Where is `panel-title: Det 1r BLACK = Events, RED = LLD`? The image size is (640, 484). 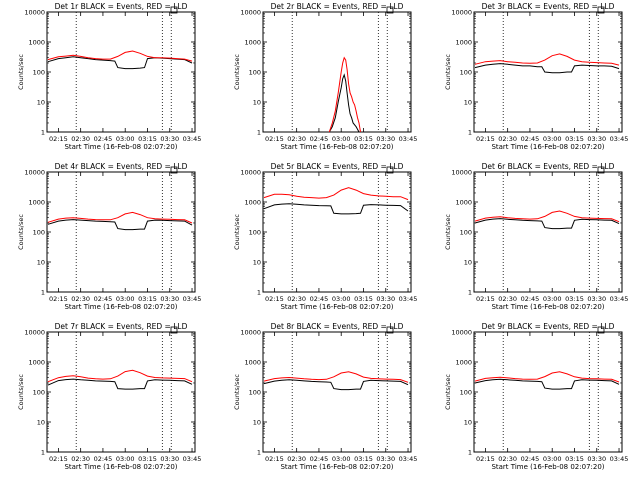
panel-title: Det 1r BLACK = Events, RED = LLD is located at coordinates (121, 6).